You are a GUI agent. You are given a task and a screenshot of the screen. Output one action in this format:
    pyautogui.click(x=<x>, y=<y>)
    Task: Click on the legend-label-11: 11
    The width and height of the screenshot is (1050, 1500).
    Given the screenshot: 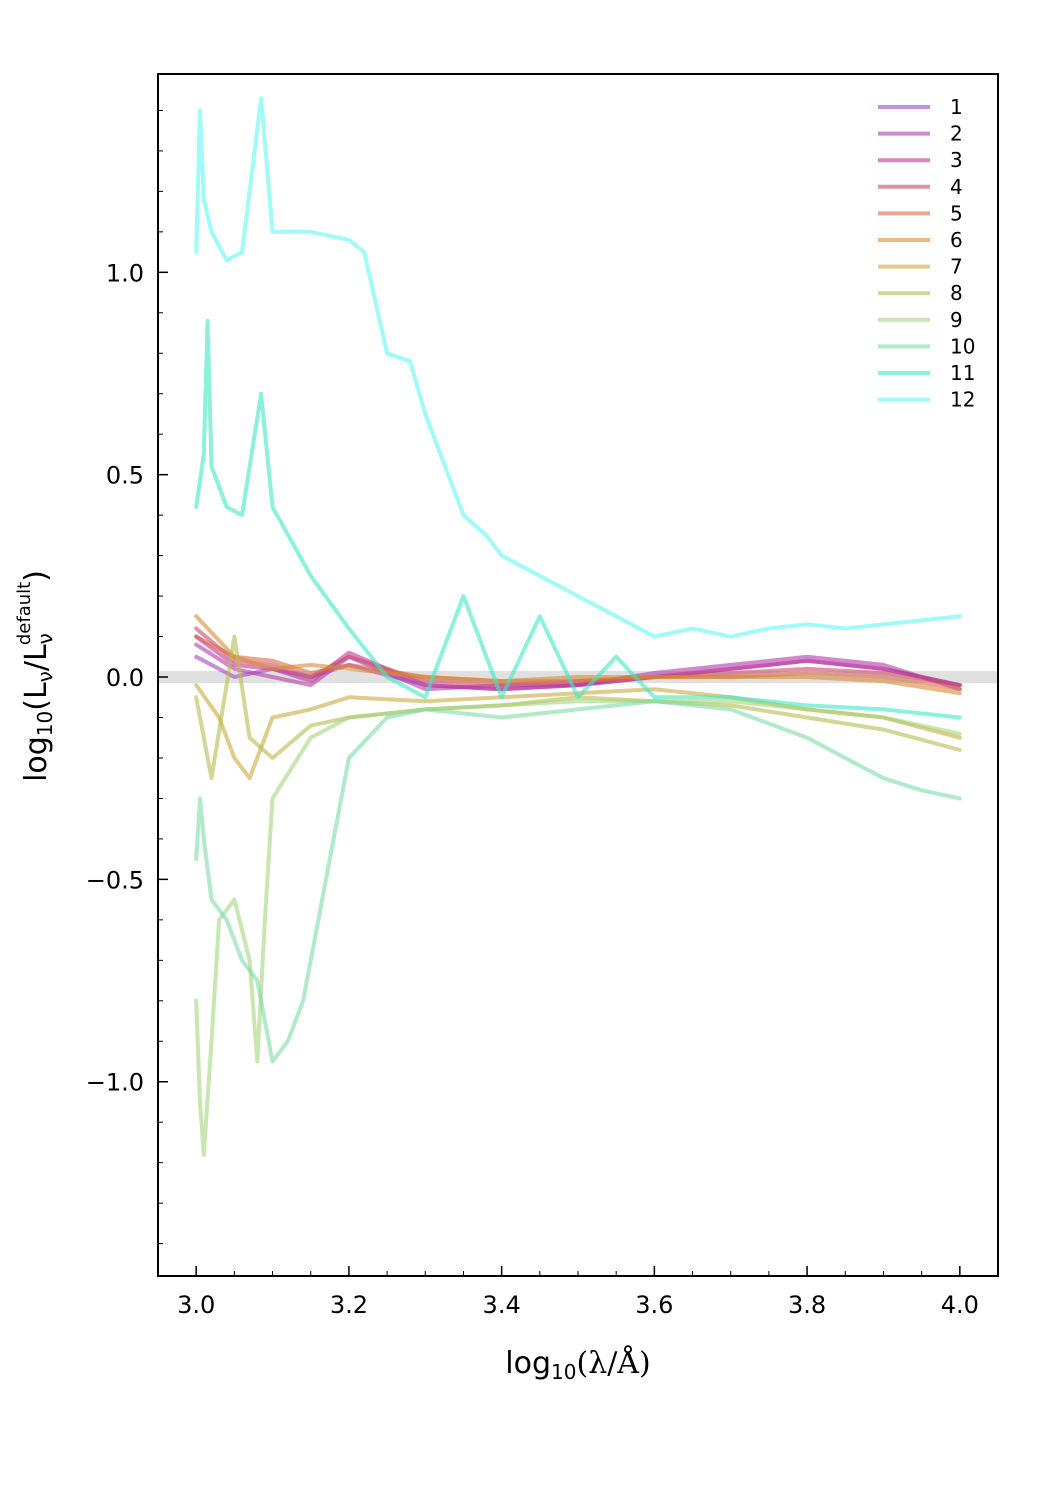 What is the action you would take?
    pyautogui.click(x=962, y=373)
    